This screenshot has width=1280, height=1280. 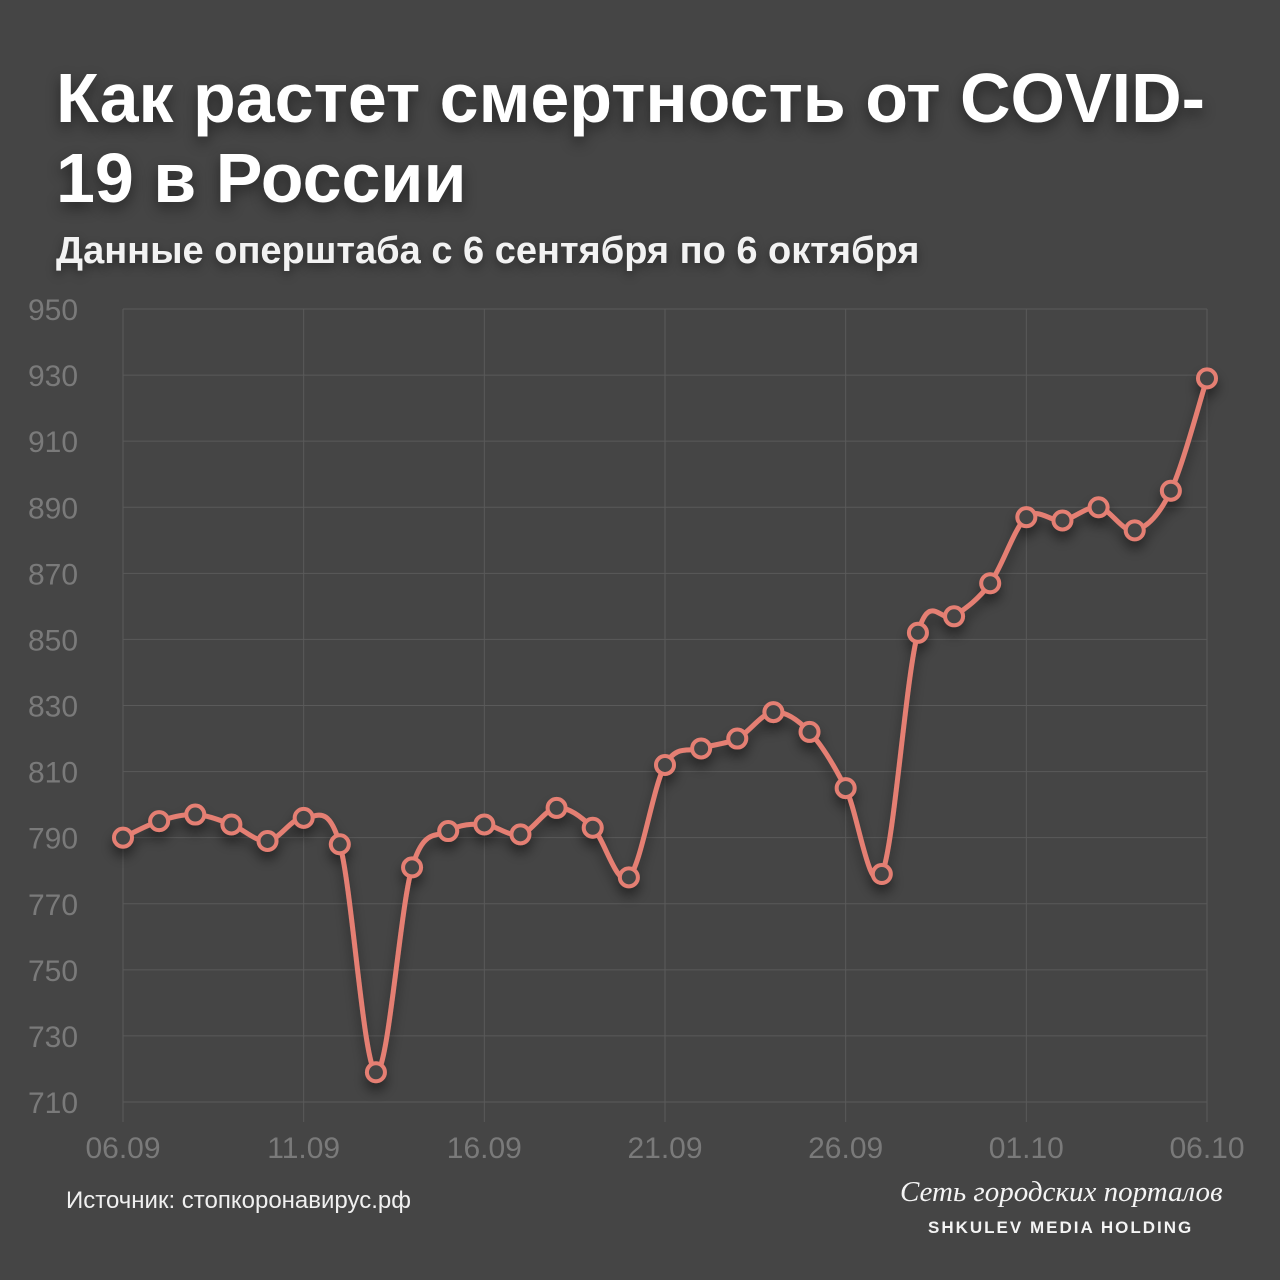 What do you see at coordinates (53, 1037) in the screenshot?
I see `y-tick-label: 730` at bounding box center [53, 1037].